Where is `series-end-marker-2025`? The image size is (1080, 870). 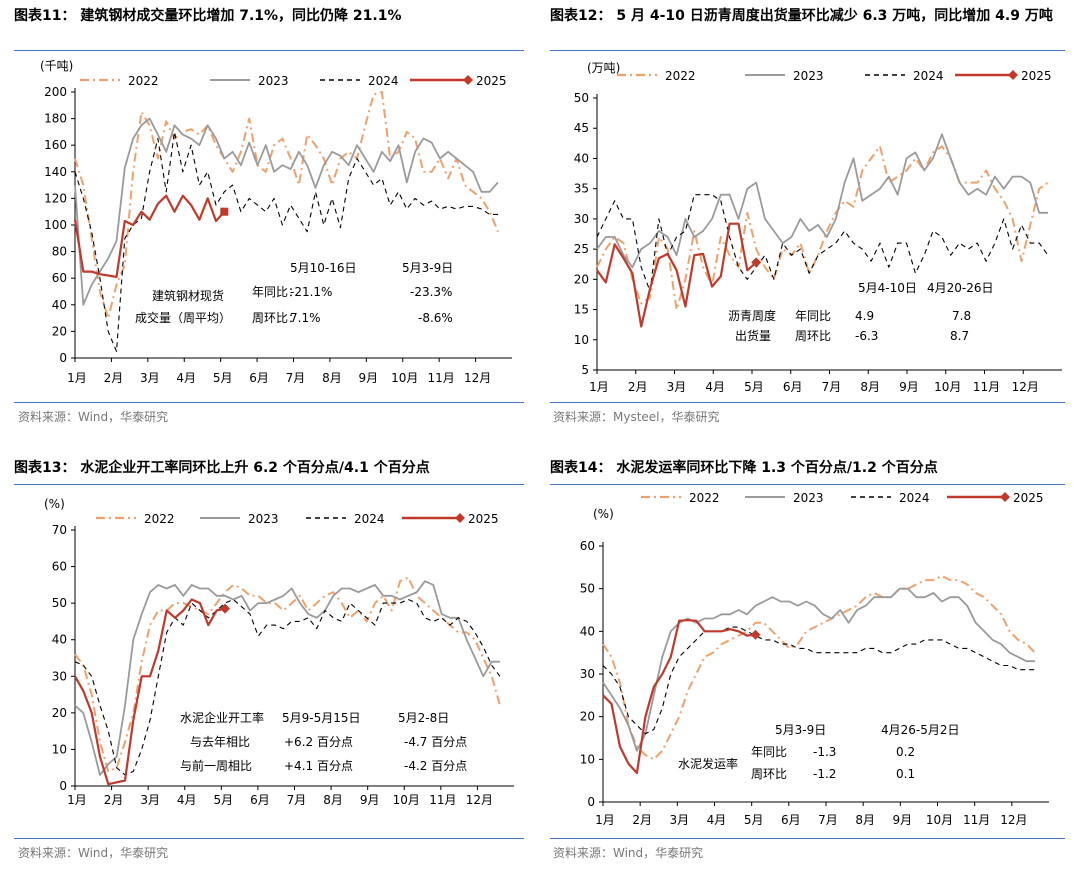
series-end-marker-2025 is located at coordinates (755, 634).